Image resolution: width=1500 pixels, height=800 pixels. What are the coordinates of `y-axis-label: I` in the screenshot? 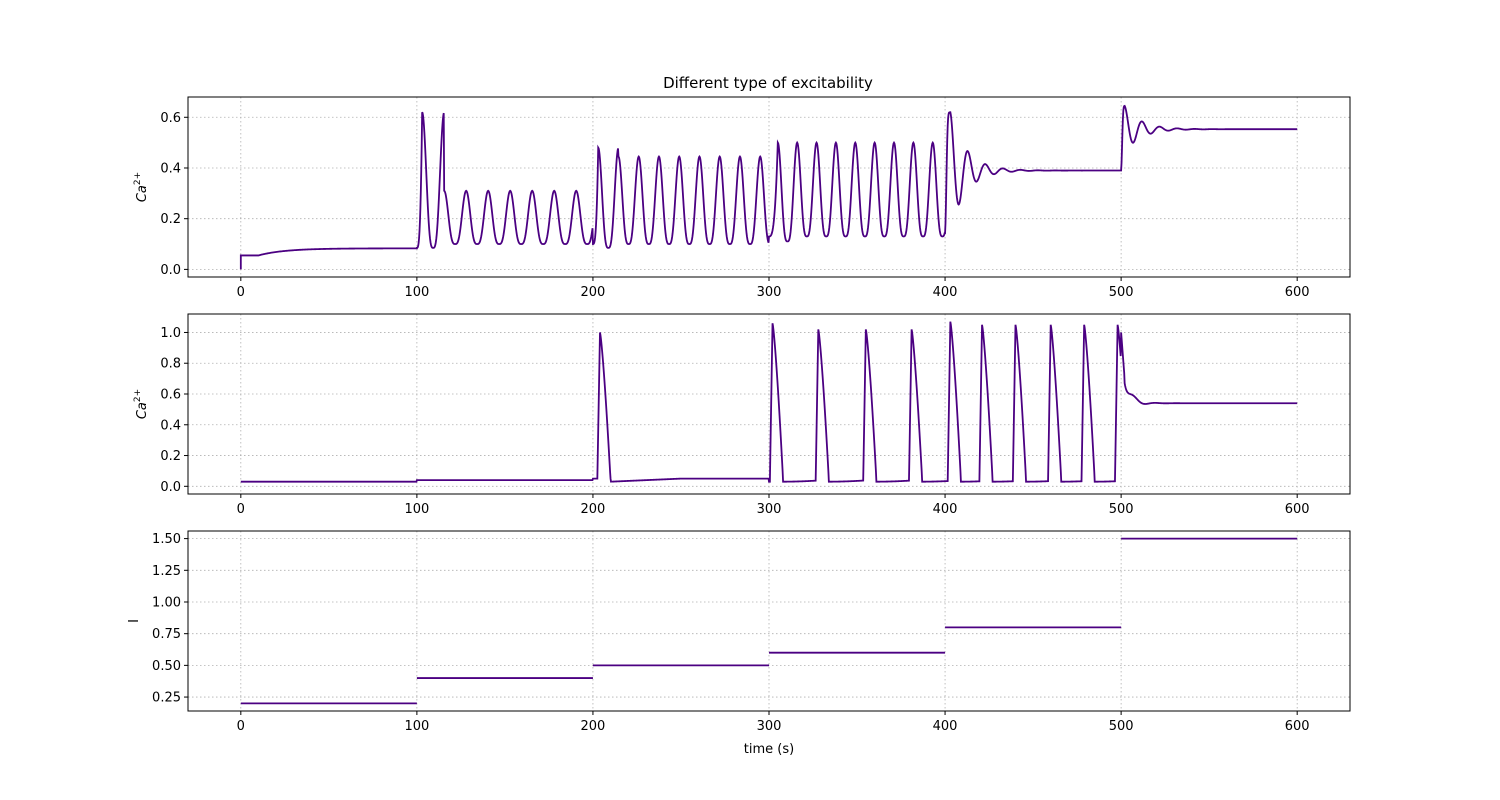 It's located at (134, 621).